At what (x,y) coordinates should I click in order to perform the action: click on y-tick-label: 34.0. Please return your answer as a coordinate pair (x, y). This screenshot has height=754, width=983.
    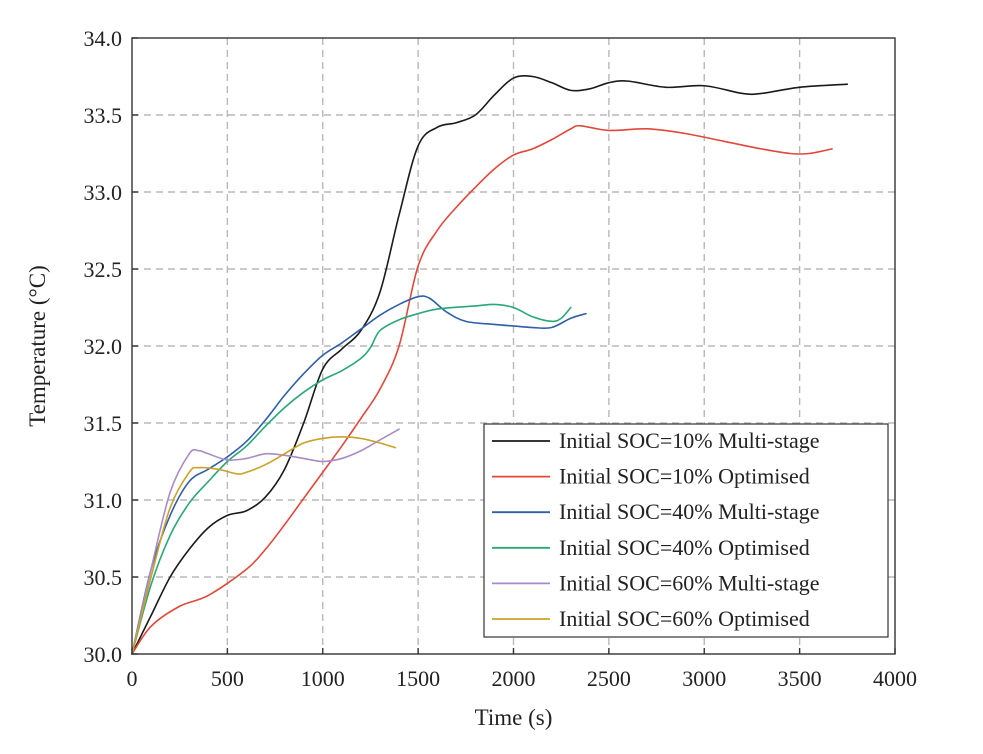
    Looking at the image, I should click on (103, 38).